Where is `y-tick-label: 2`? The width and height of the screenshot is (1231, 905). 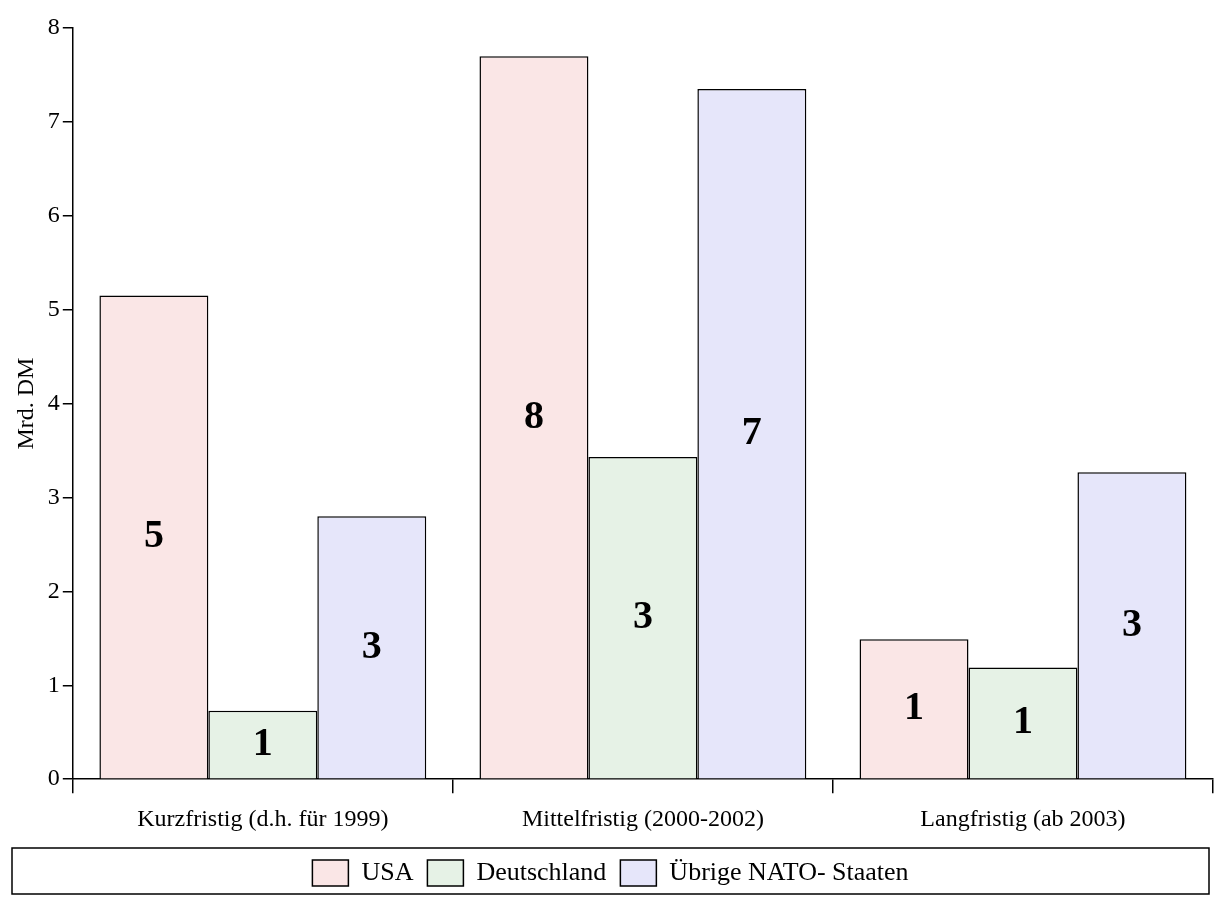
y-tick-label: 2 is located at coordinates (53, 589).